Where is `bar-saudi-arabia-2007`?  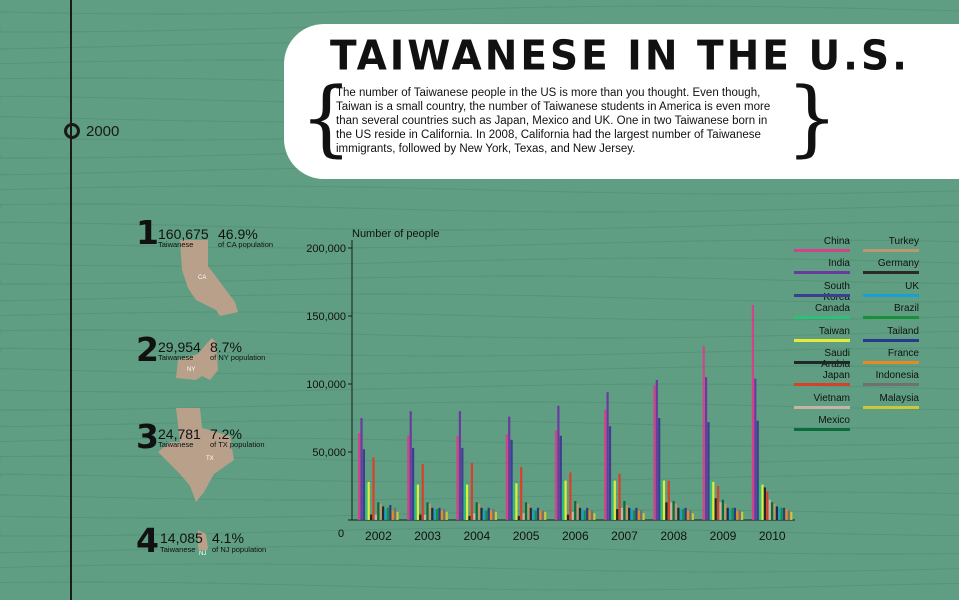 bar-saudi-arabia-2007 is located at coordinates (617, 514).